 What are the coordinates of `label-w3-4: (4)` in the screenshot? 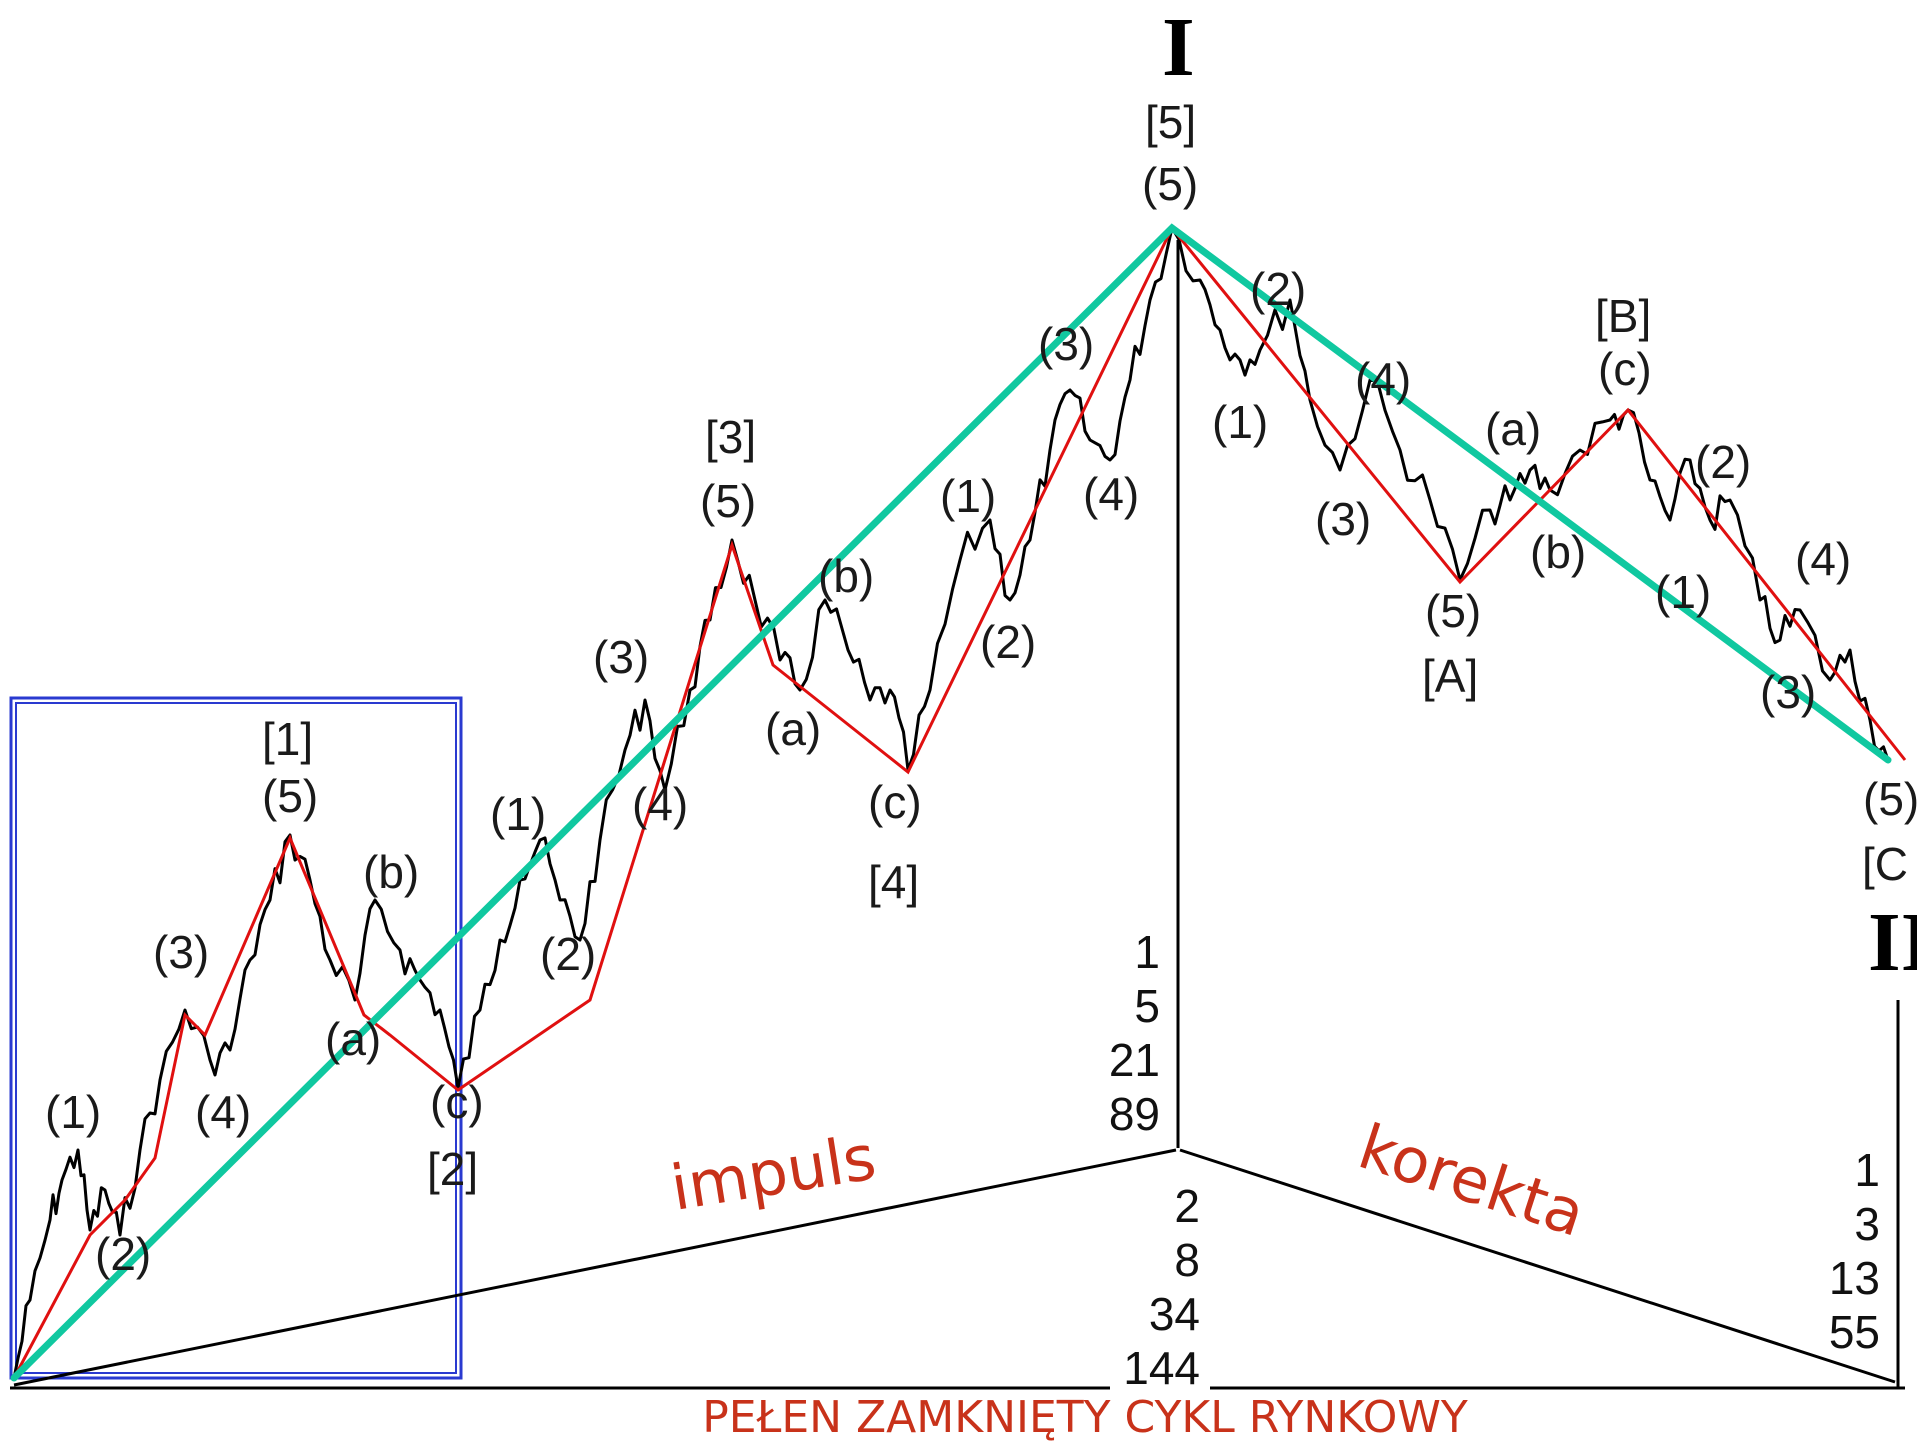 It's located at (660, 804).